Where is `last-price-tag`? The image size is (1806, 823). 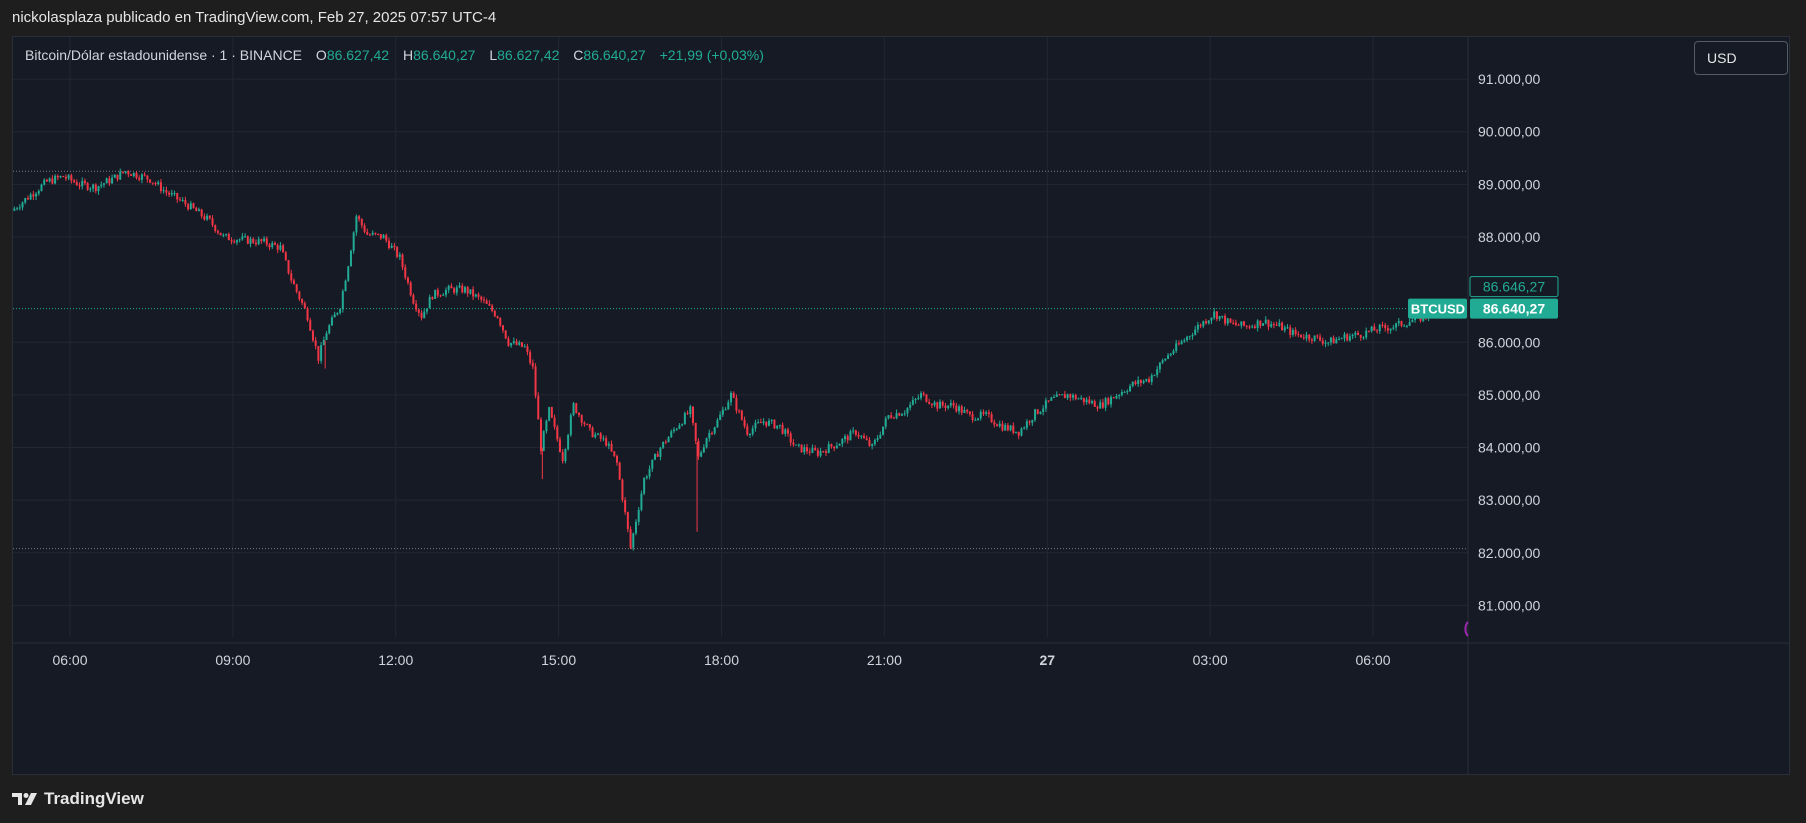 last-price-tag is located at coordinates (1514, 308).